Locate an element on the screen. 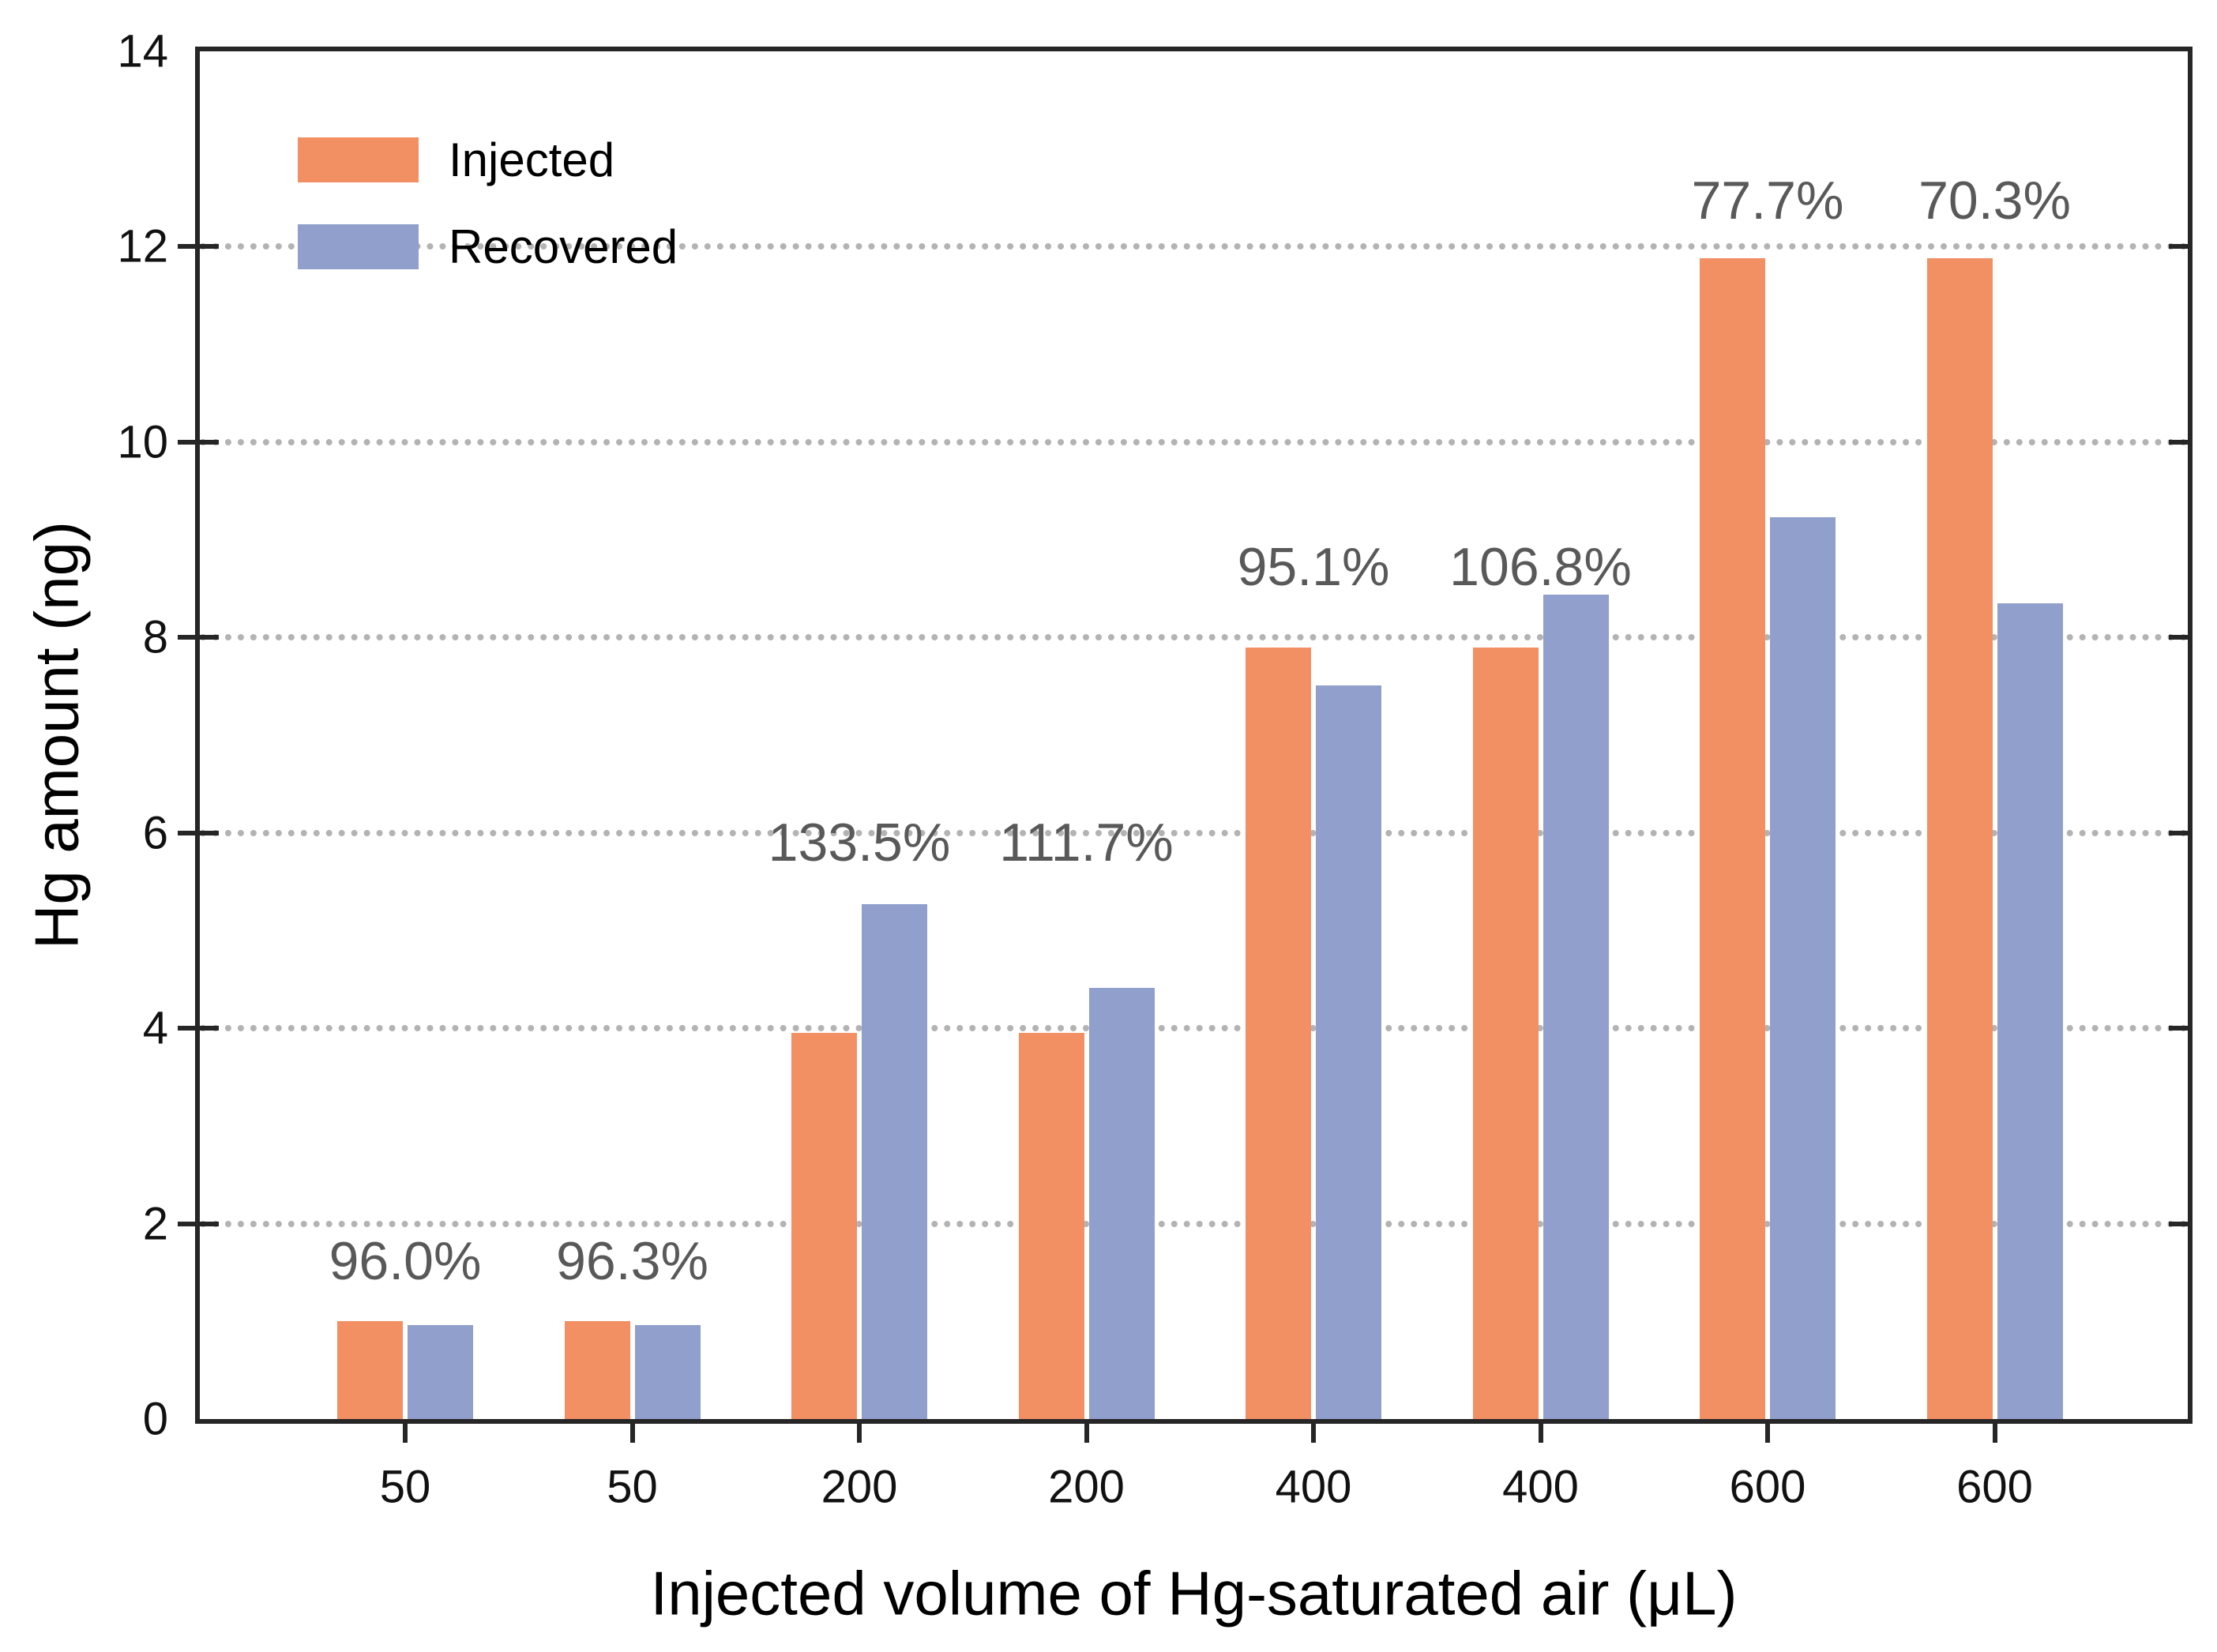 This screenshot has width=2217, height=1652. legend-item-injected: Injected is located at coordinates (488, 160).